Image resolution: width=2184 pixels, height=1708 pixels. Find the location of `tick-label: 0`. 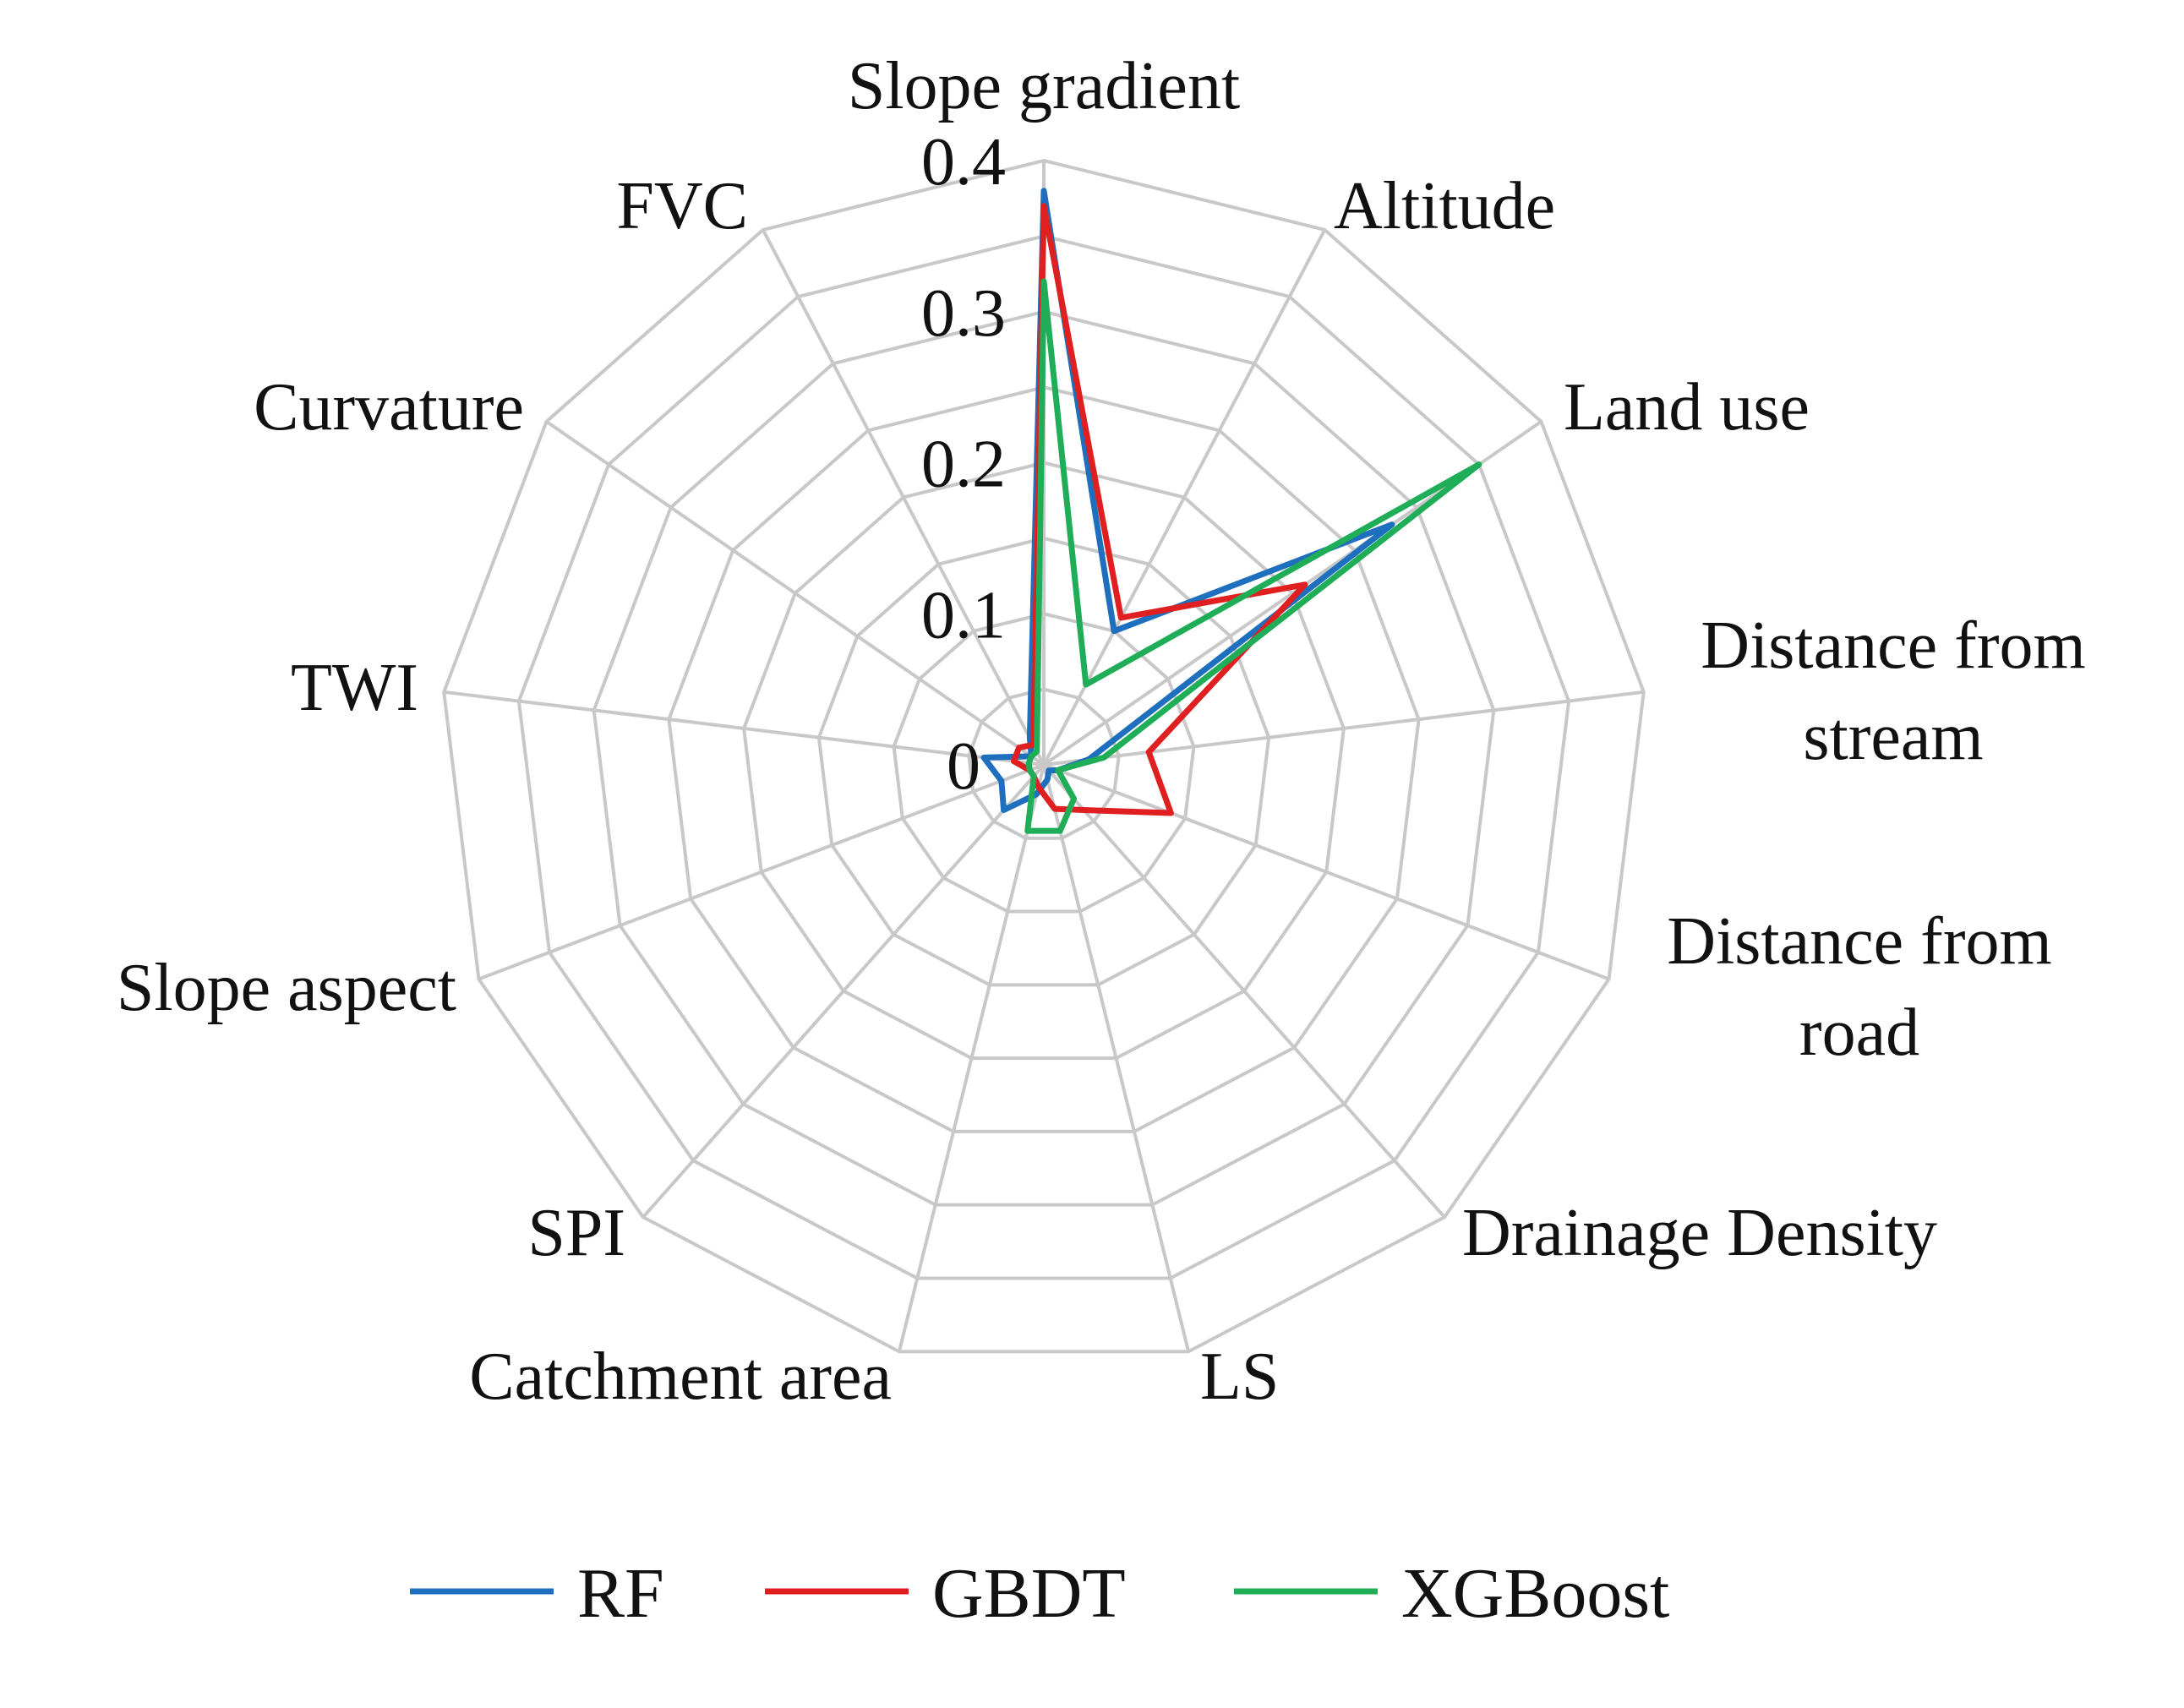

tick-label: 0 is located at coordinates (963, 766).